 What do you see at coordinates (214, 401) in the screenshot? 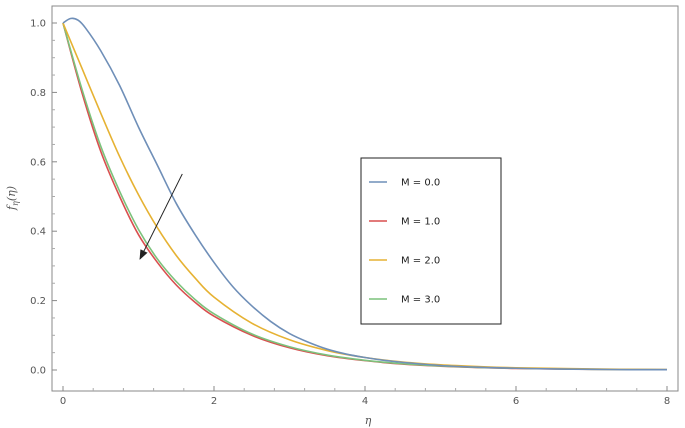
I see `x-tick-label: 2` at bounding box center [214, 401].